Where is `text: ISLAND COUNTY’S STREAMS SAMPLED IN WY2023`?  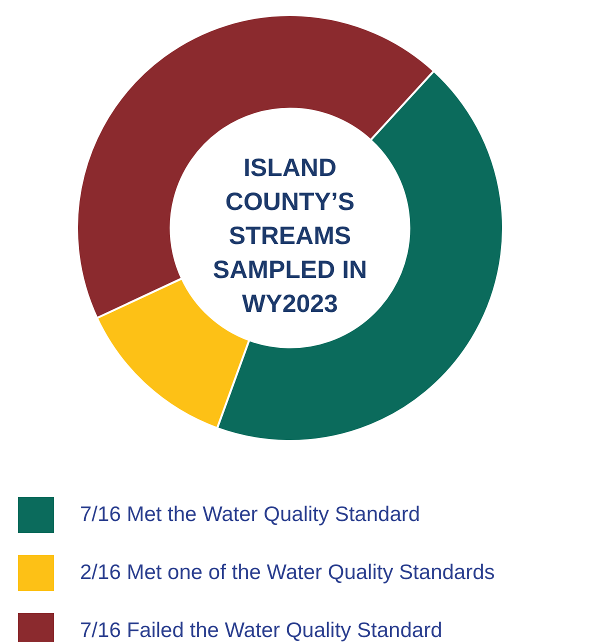
text: ISLAND COUNTY’S STREAMS SAMPLED IN WY2023 is located at coordinates (290, 236).